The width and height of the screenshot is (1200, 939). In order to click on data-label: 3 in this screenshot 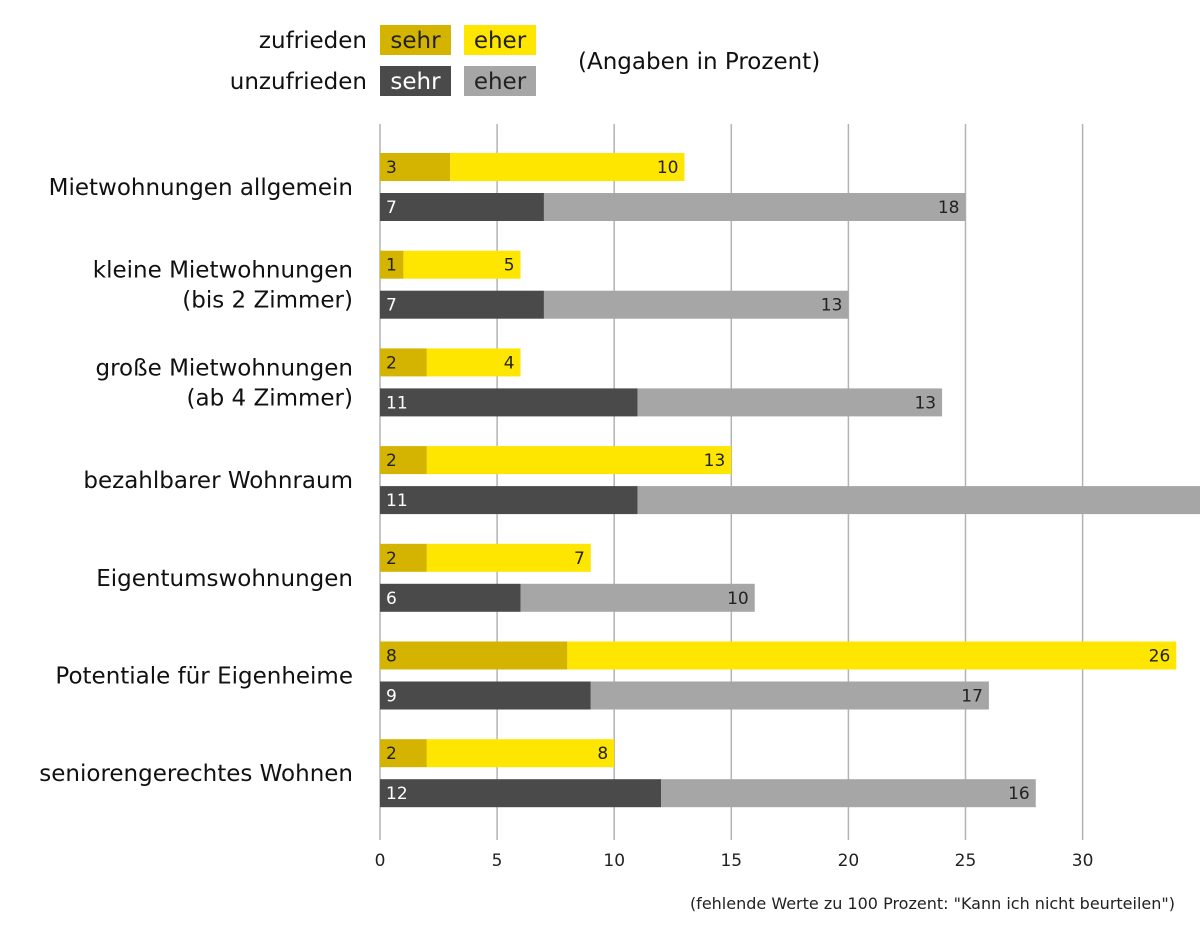, I will do `click(391, 168)`.